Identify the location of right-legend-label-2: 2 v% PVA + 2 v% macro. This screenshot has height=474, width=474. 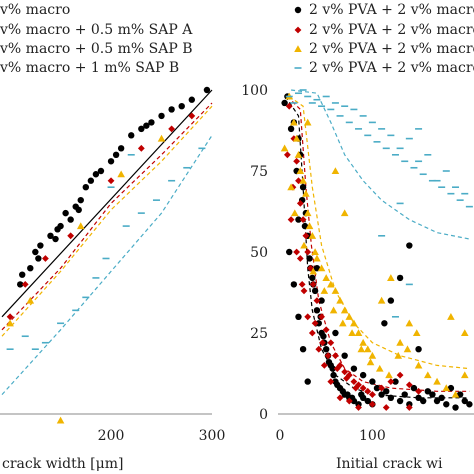
(391, 30).